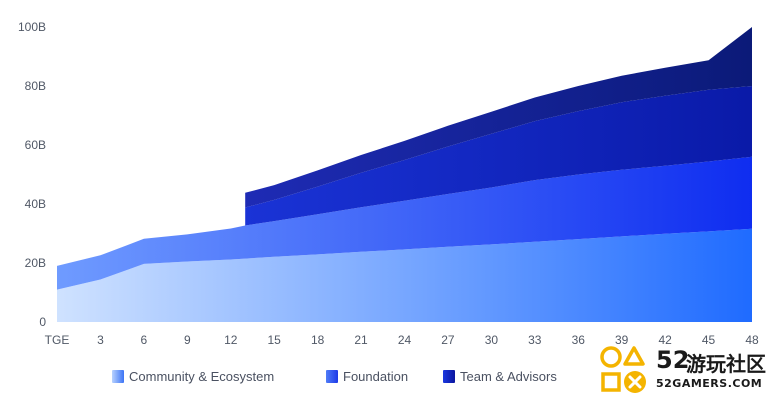  I want to click on legend-label: Foundation, so click(376, 376).